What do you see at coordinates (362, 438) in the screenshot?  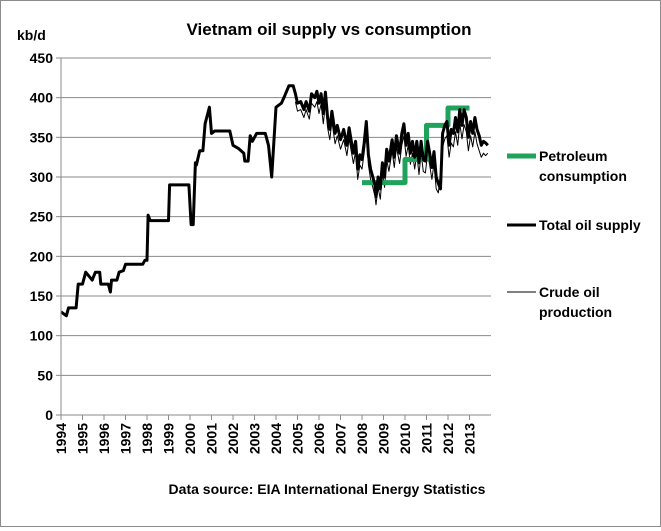 I see `x-tick-label: 2008` at bounding box center [362, 438].